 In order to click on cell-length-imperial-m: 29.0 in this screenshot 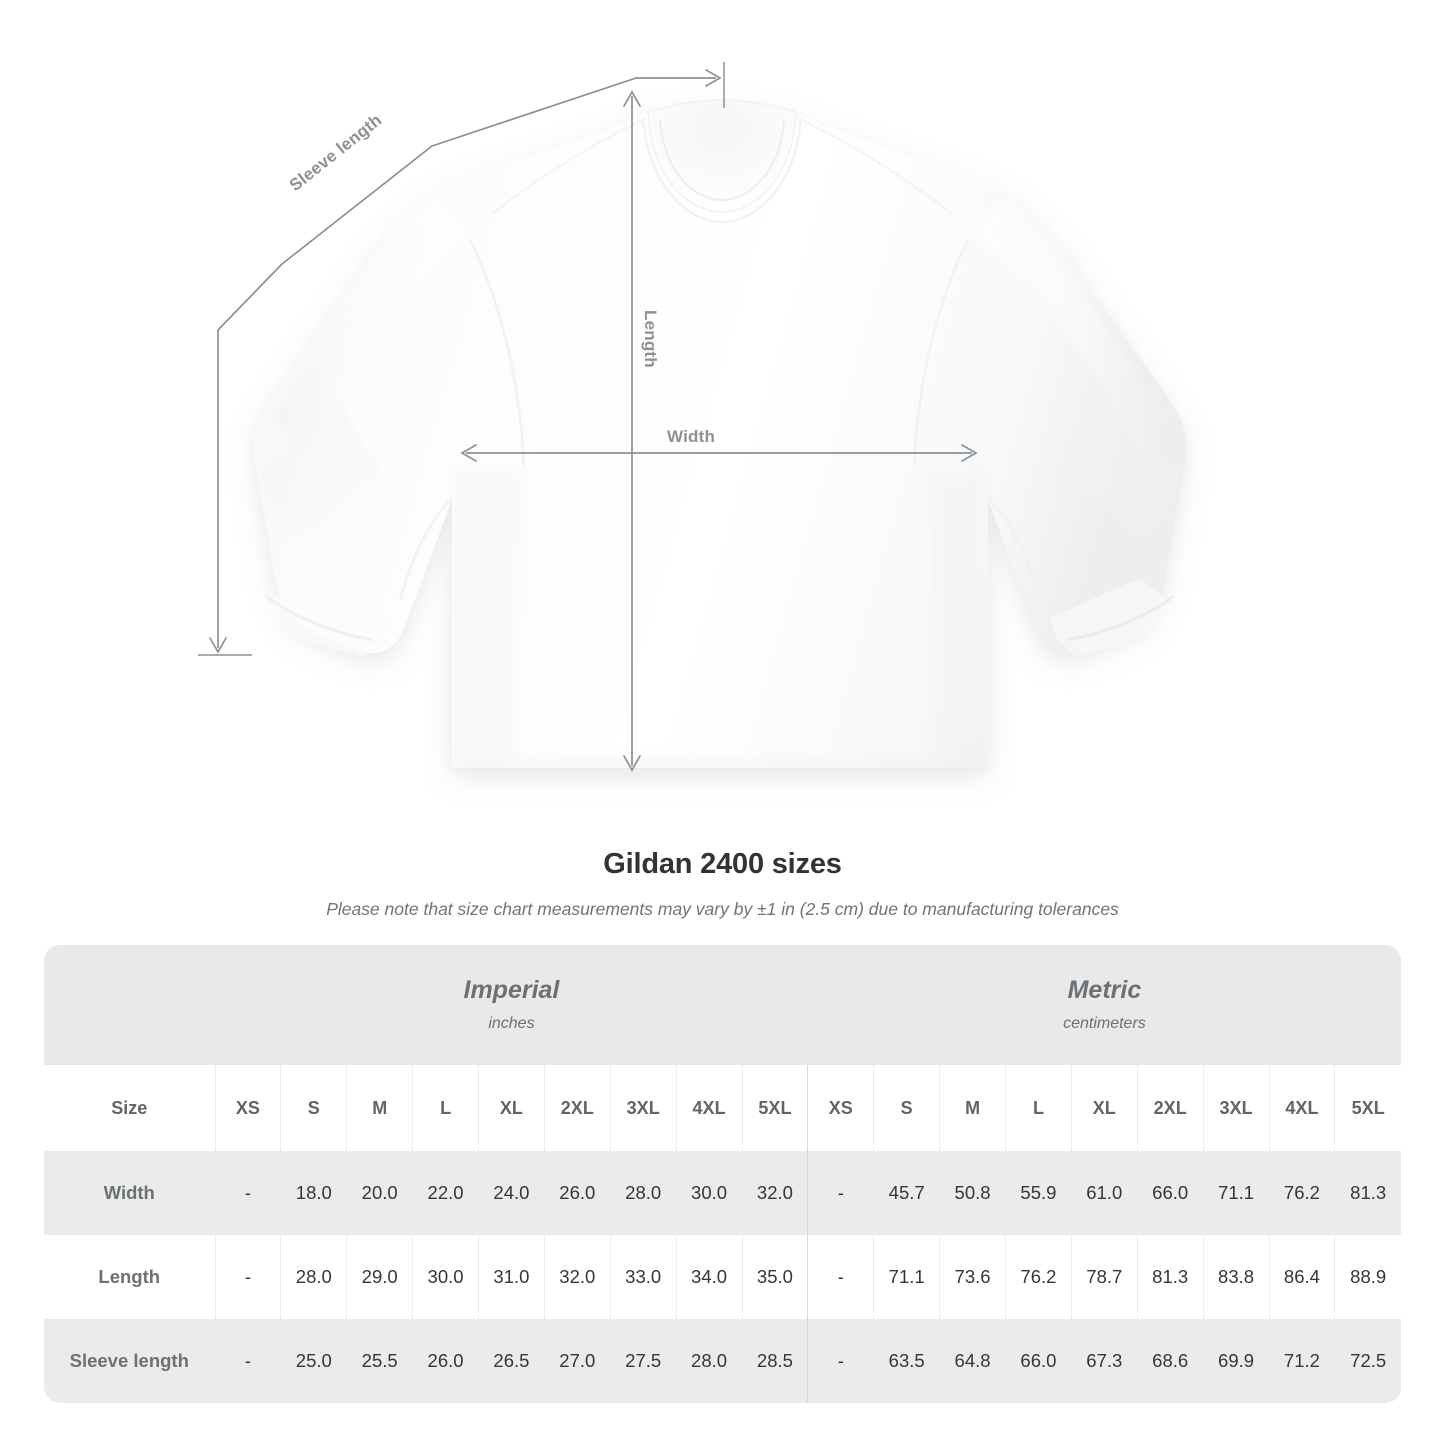, I will do `click(379, 1277)`.